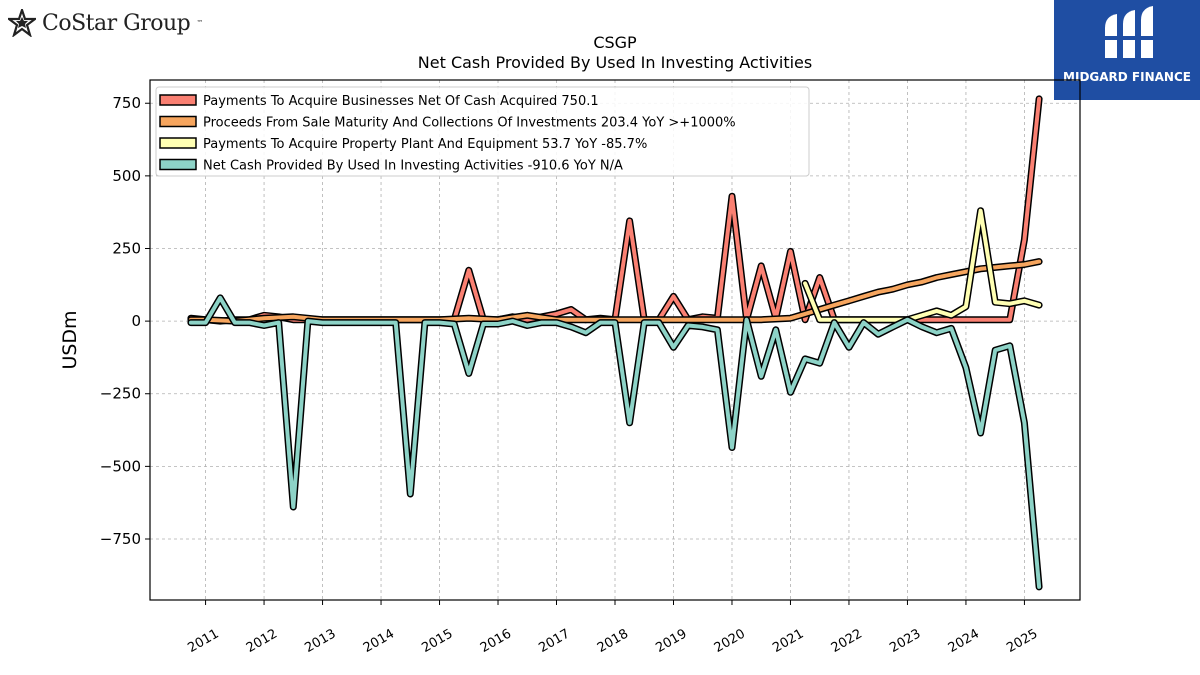 The height and width of the screenshot is (675, 1200). Describe the element at coordinates (671, 641) in the screenshot. I see `x-tick-label: 2019` at that location.